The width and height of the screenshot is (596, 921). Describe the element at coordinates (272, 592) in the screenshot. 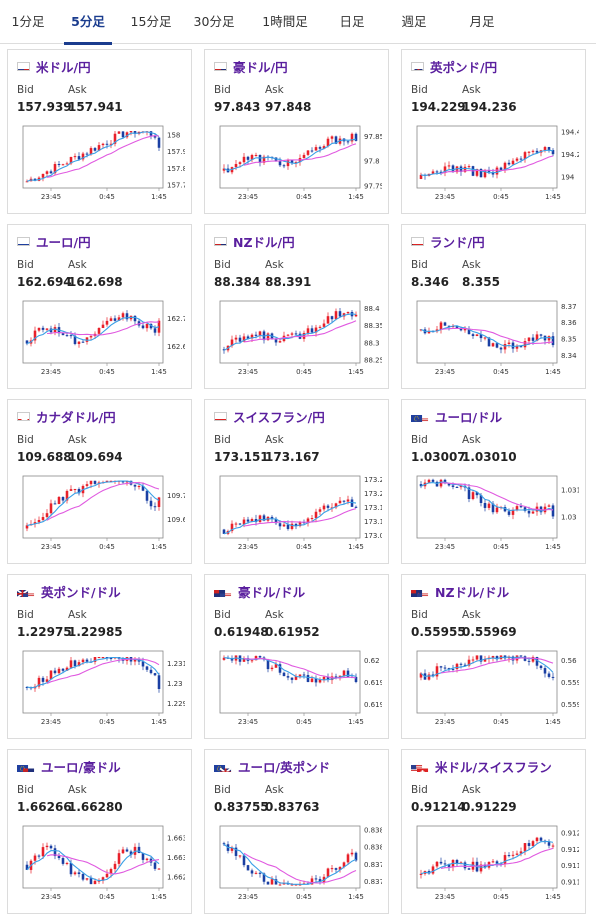

I see `pair-name: 豪ドル/ドル` at that location.